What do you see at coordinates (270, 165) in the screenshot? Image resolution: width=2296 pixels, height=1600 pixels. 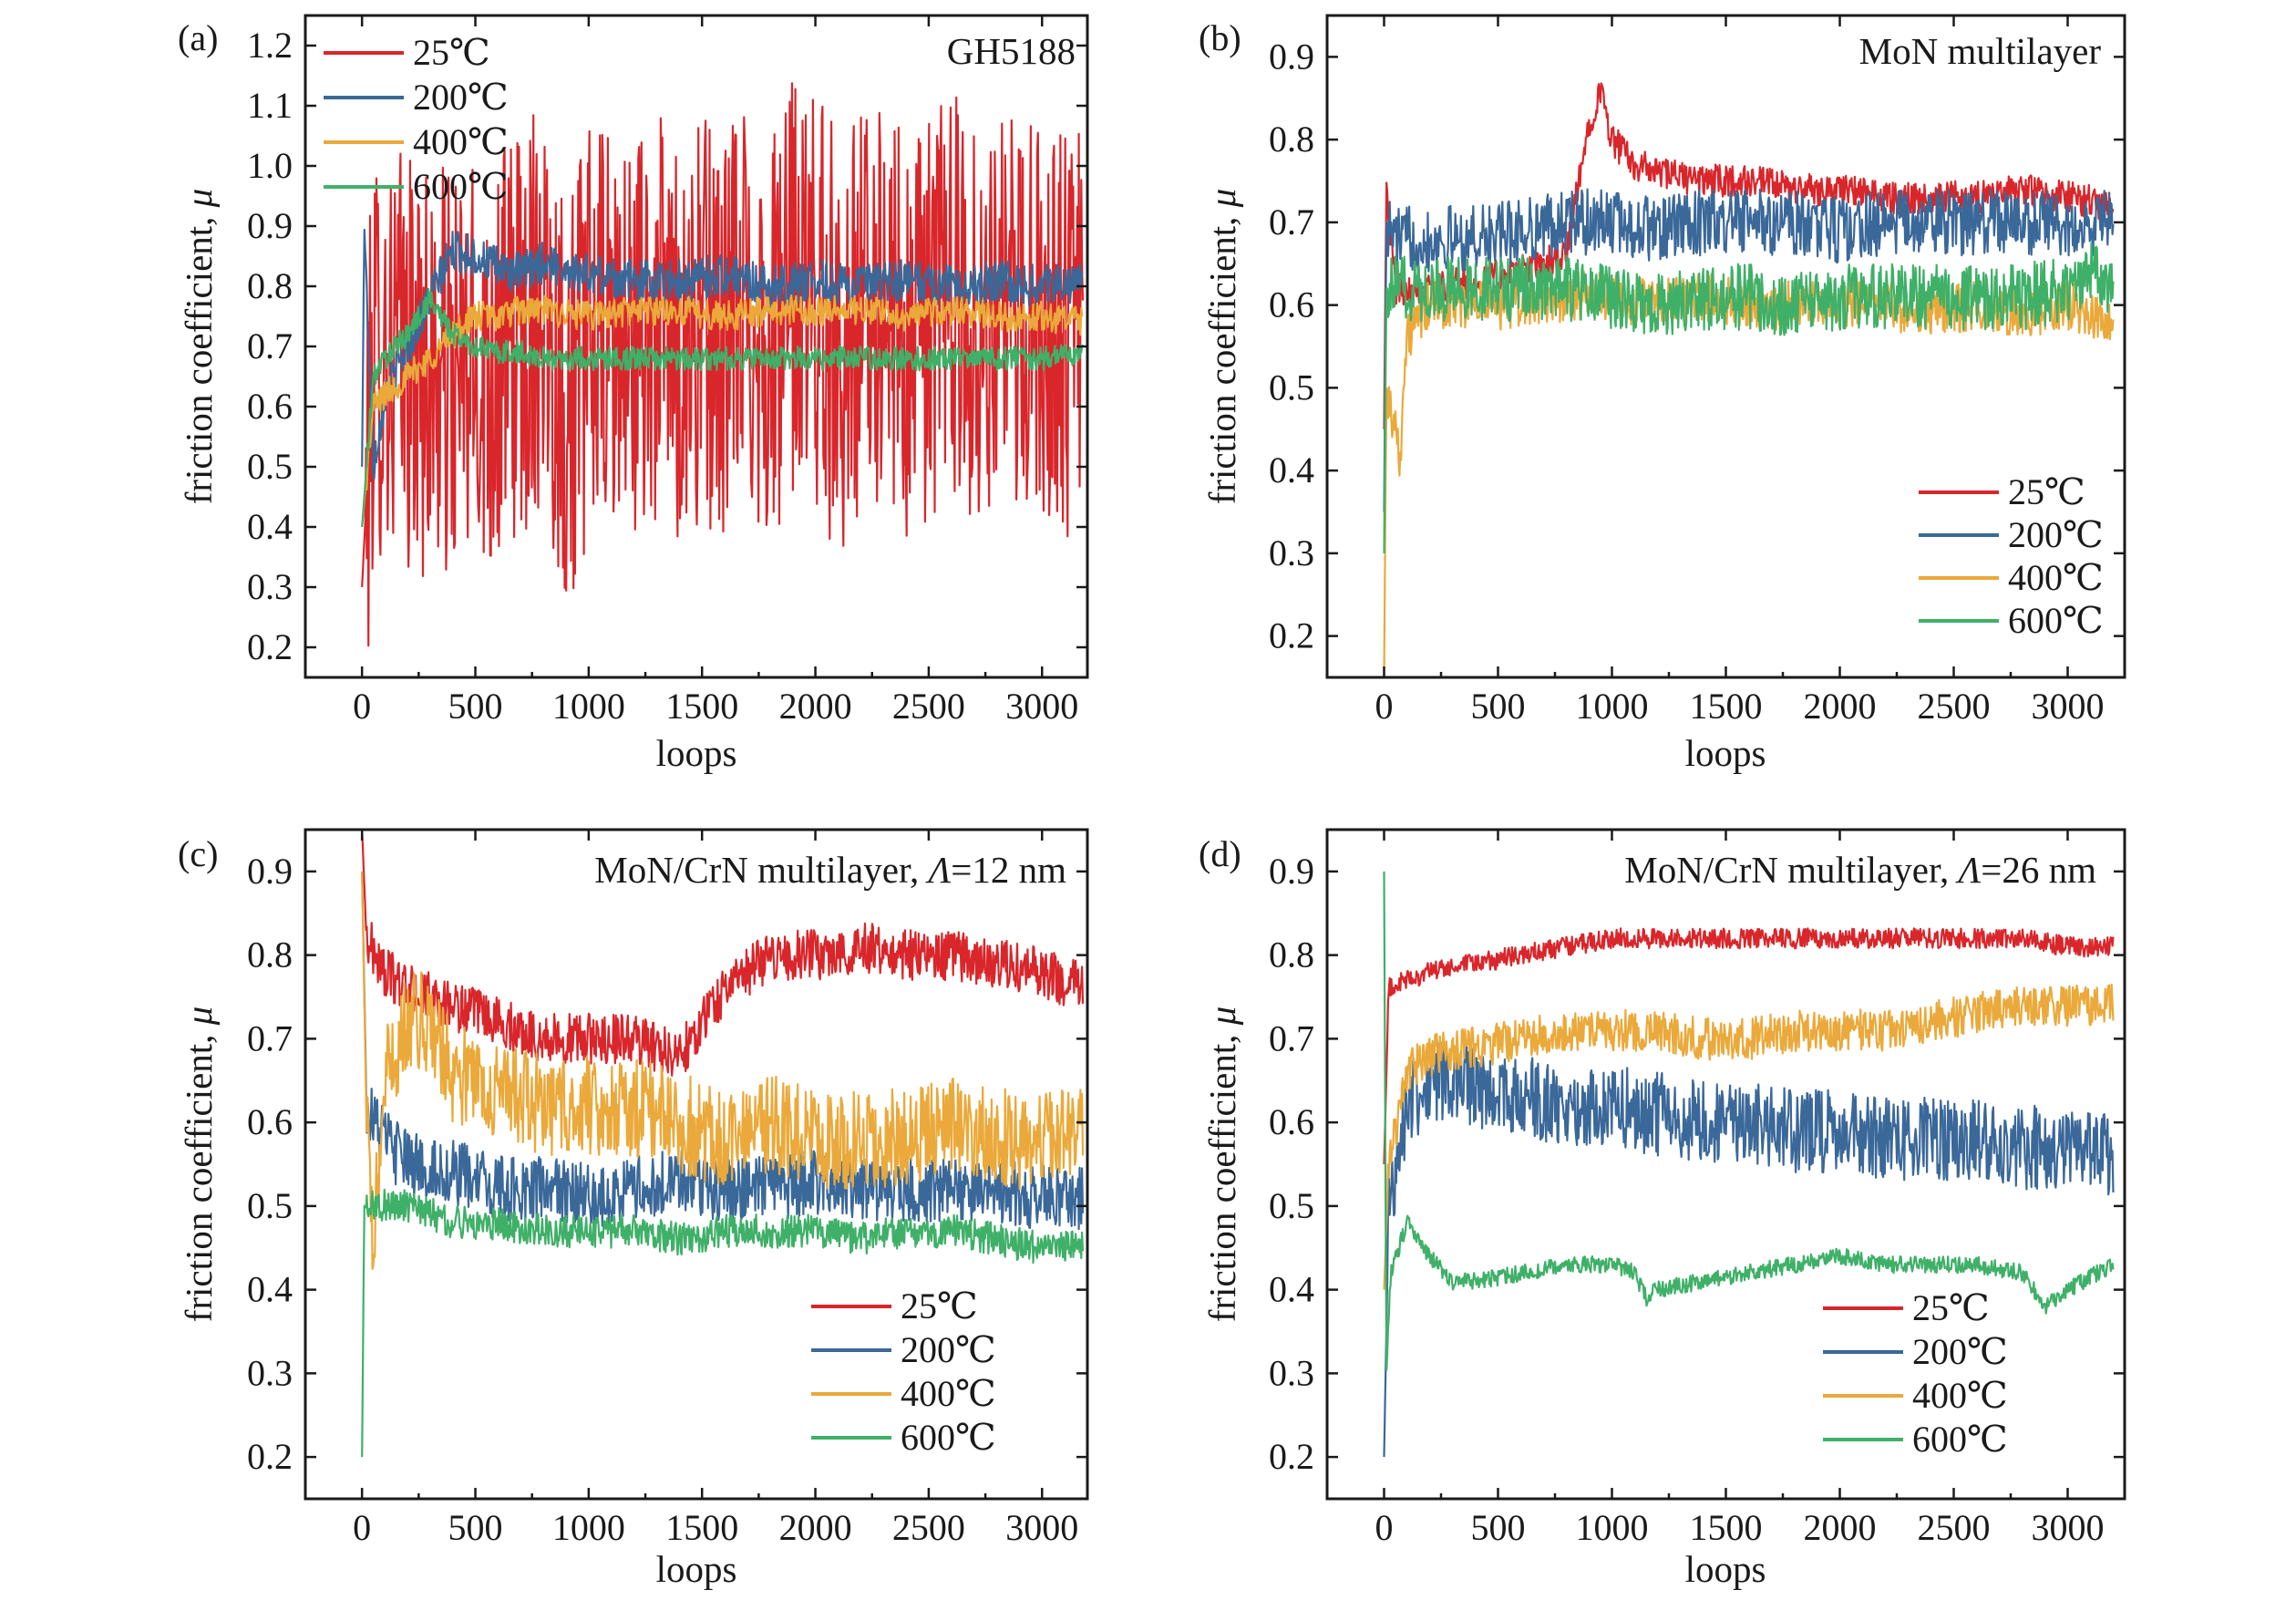 I see `y-tick-label: 1.0` at bounding box center [270, 165].